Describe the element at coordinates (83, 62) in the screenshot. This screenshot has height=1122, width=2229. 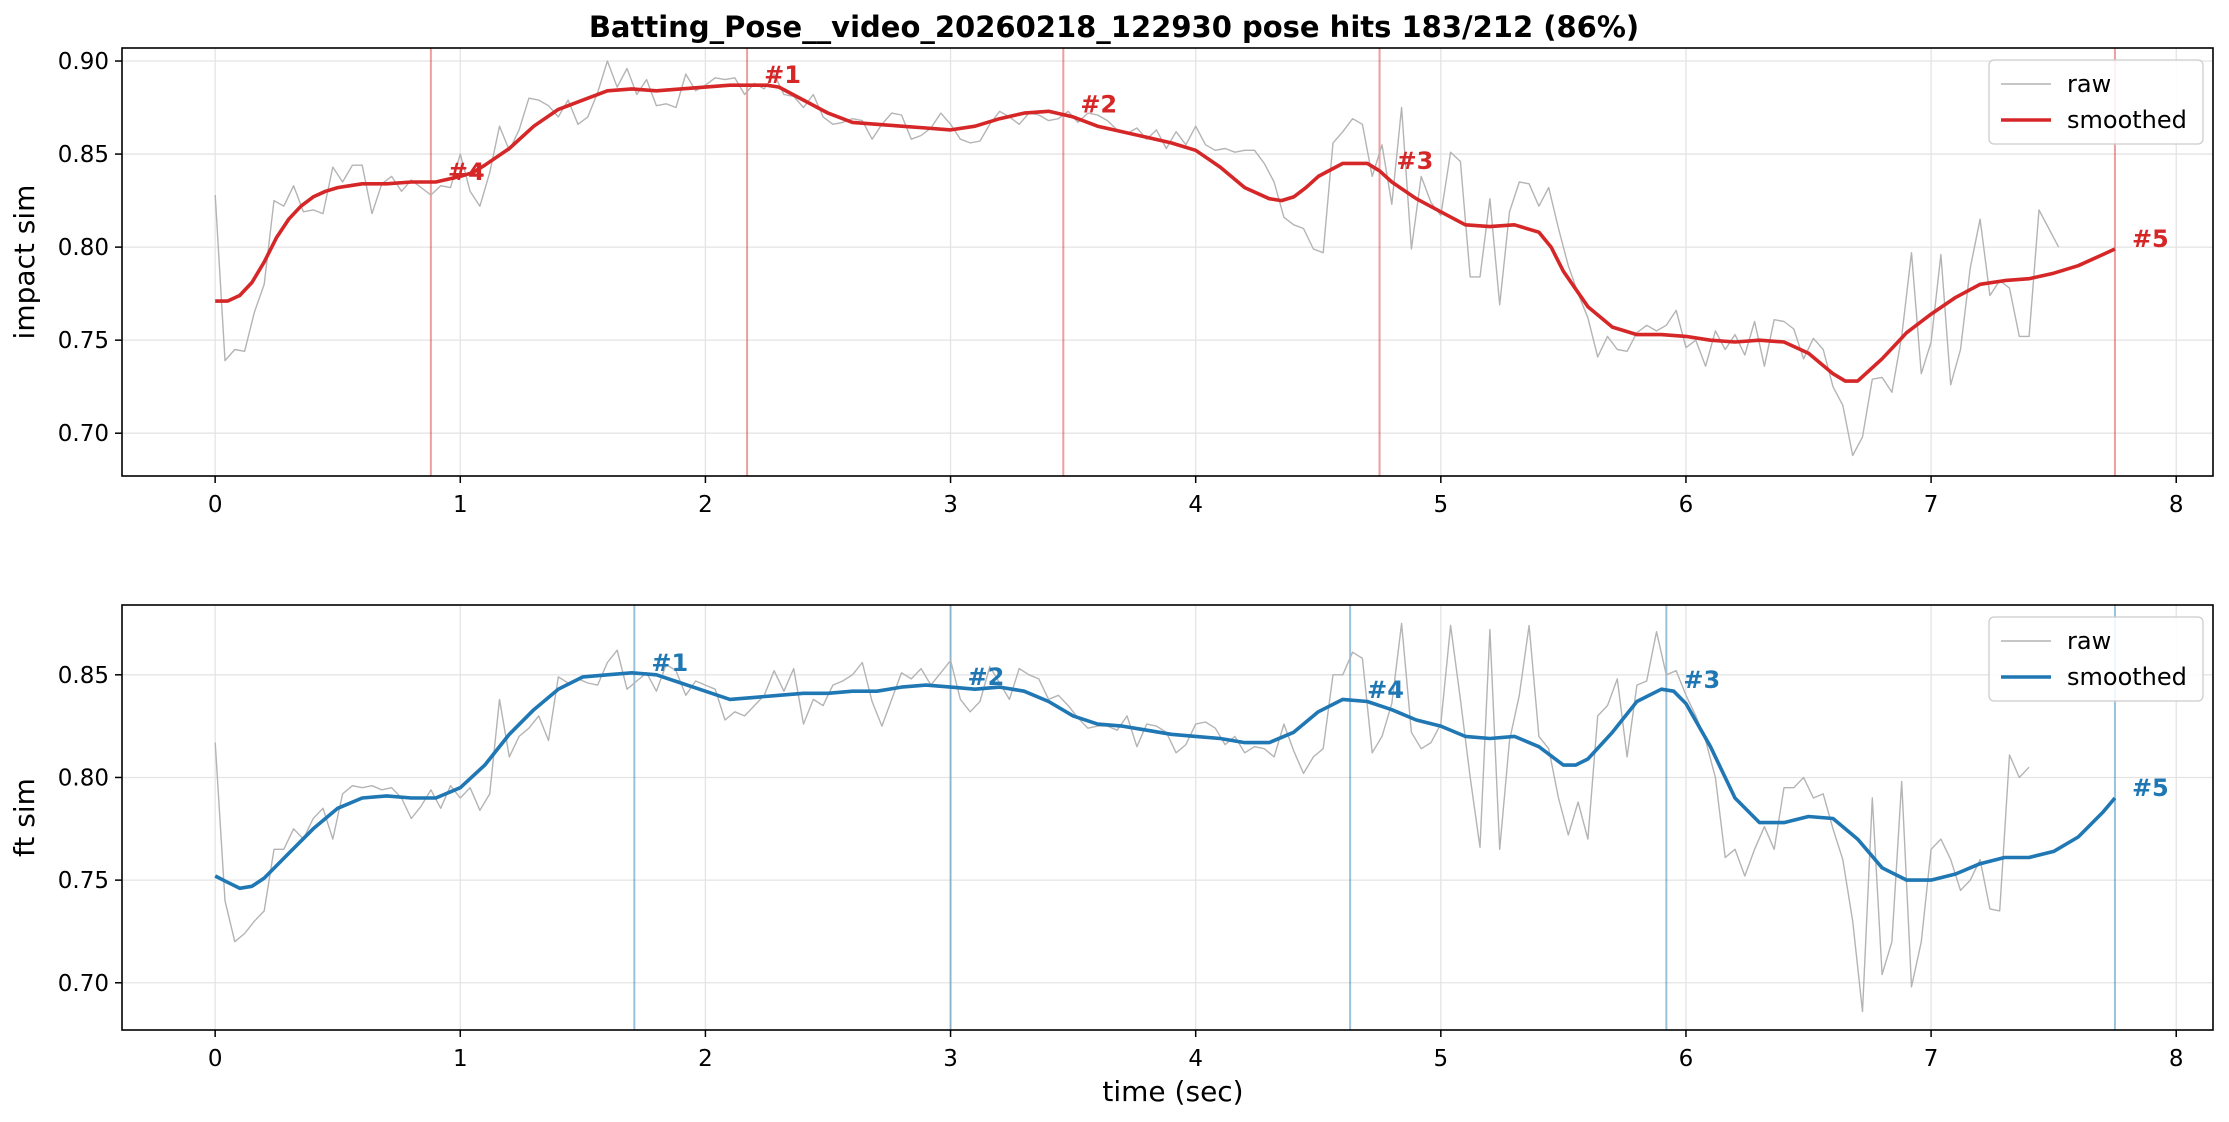
I see `y-tick-label: 0.90` at that location.